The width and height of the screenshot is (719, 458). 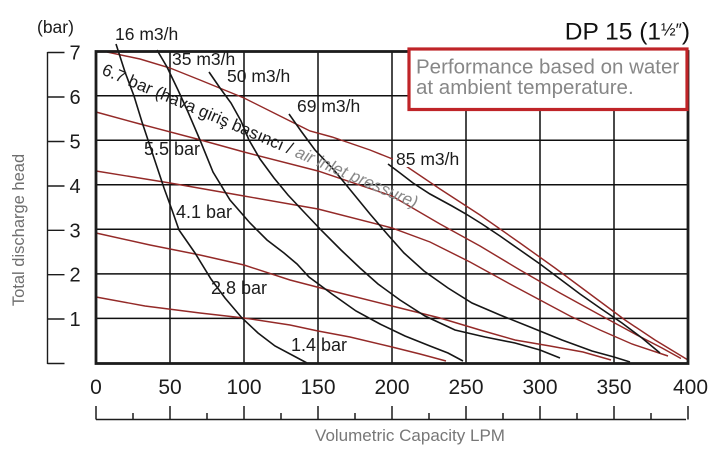 What do you see at coordinates (243, 387) in the screenshot?
I see `svg-text: 100` at bounding box center [243, 387].